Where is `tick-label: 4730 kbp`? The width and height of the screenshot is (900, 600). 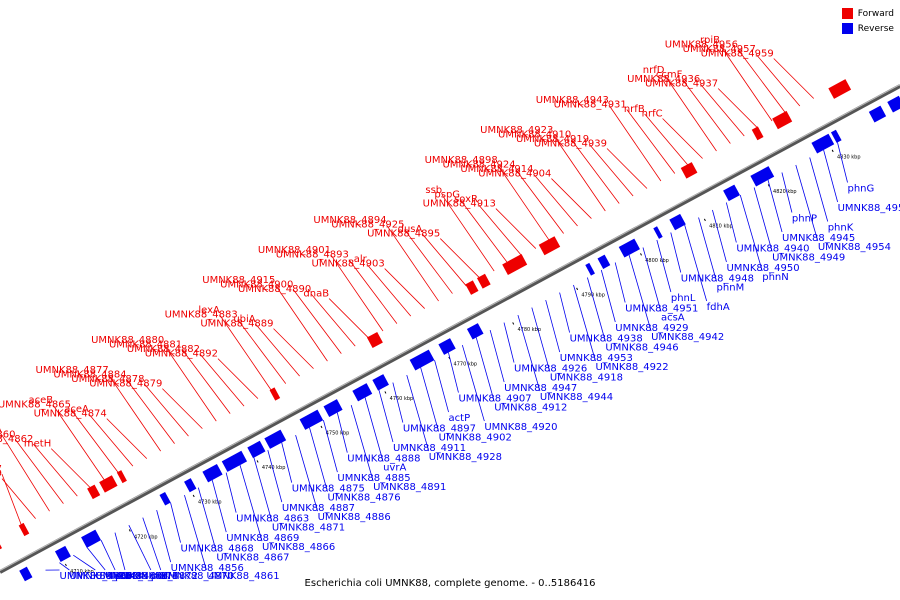
tick-label: 4730 kbp is located at coordinates (210, 503).